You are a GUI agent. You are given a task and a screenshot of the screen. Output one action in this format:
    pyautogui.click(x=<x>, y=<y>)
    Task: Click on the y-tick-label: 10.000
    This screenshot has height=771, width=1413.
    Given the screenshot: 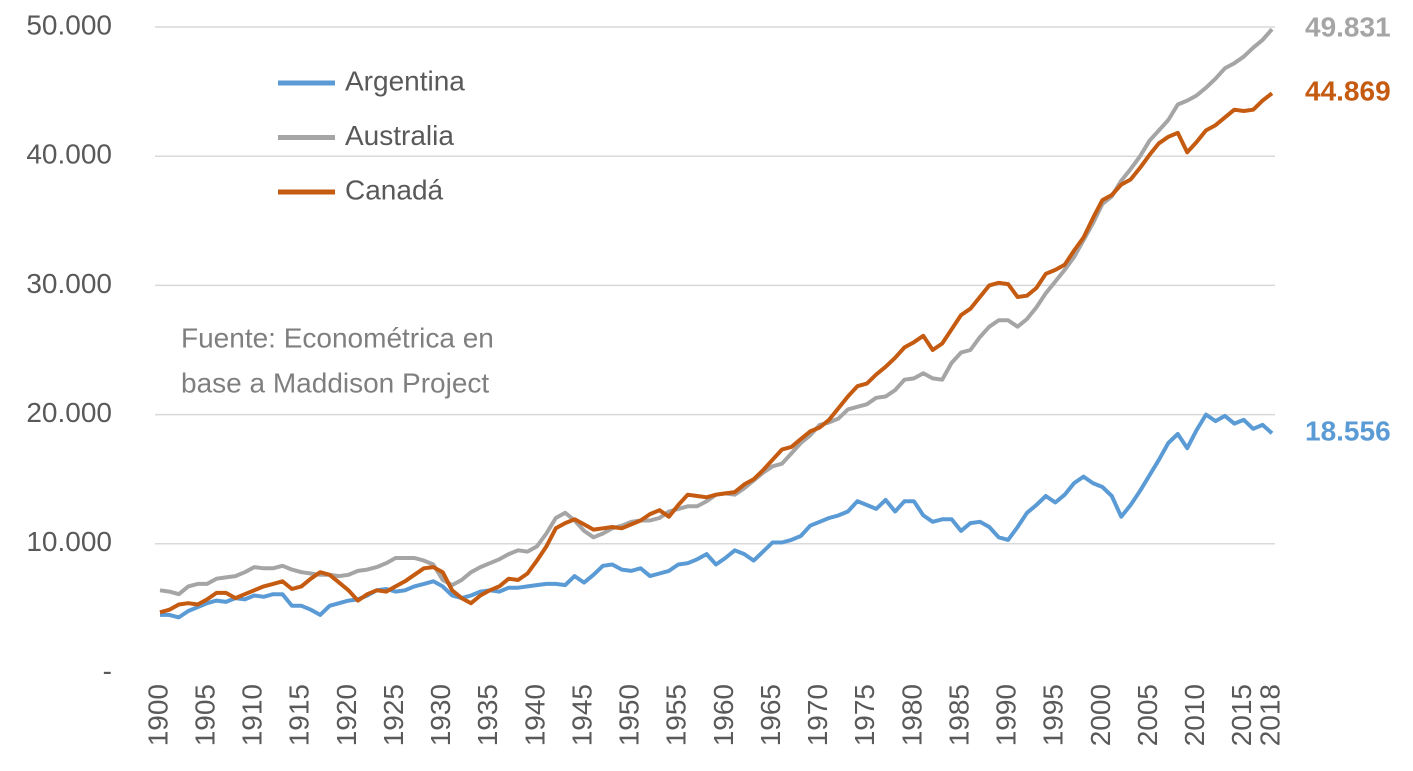 What is the action you would take?
    pyautogui.click(x=69, y=541)
    